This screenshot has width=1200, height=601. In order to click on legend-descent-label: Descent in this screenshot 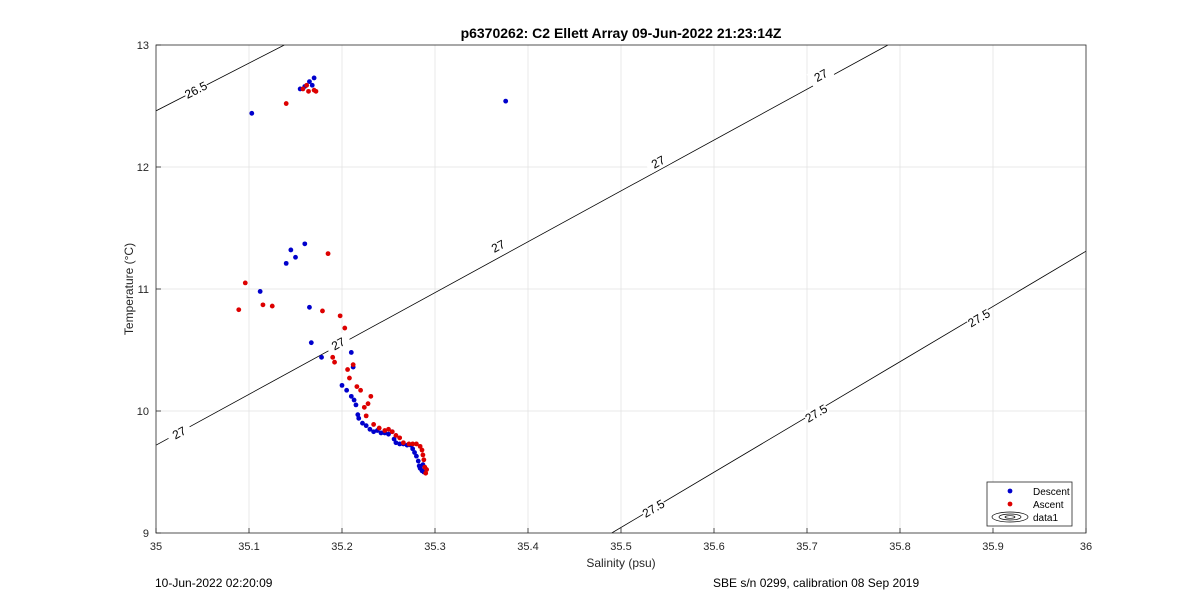, I will do `click(1051, 492)`.